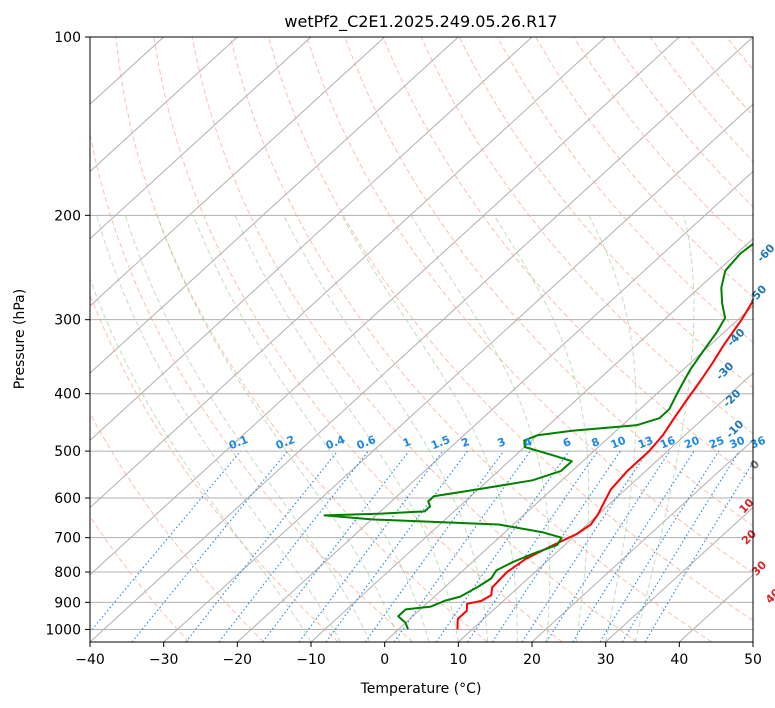  I want to click on mixing-ratio-label: 2, so click(465, 442).